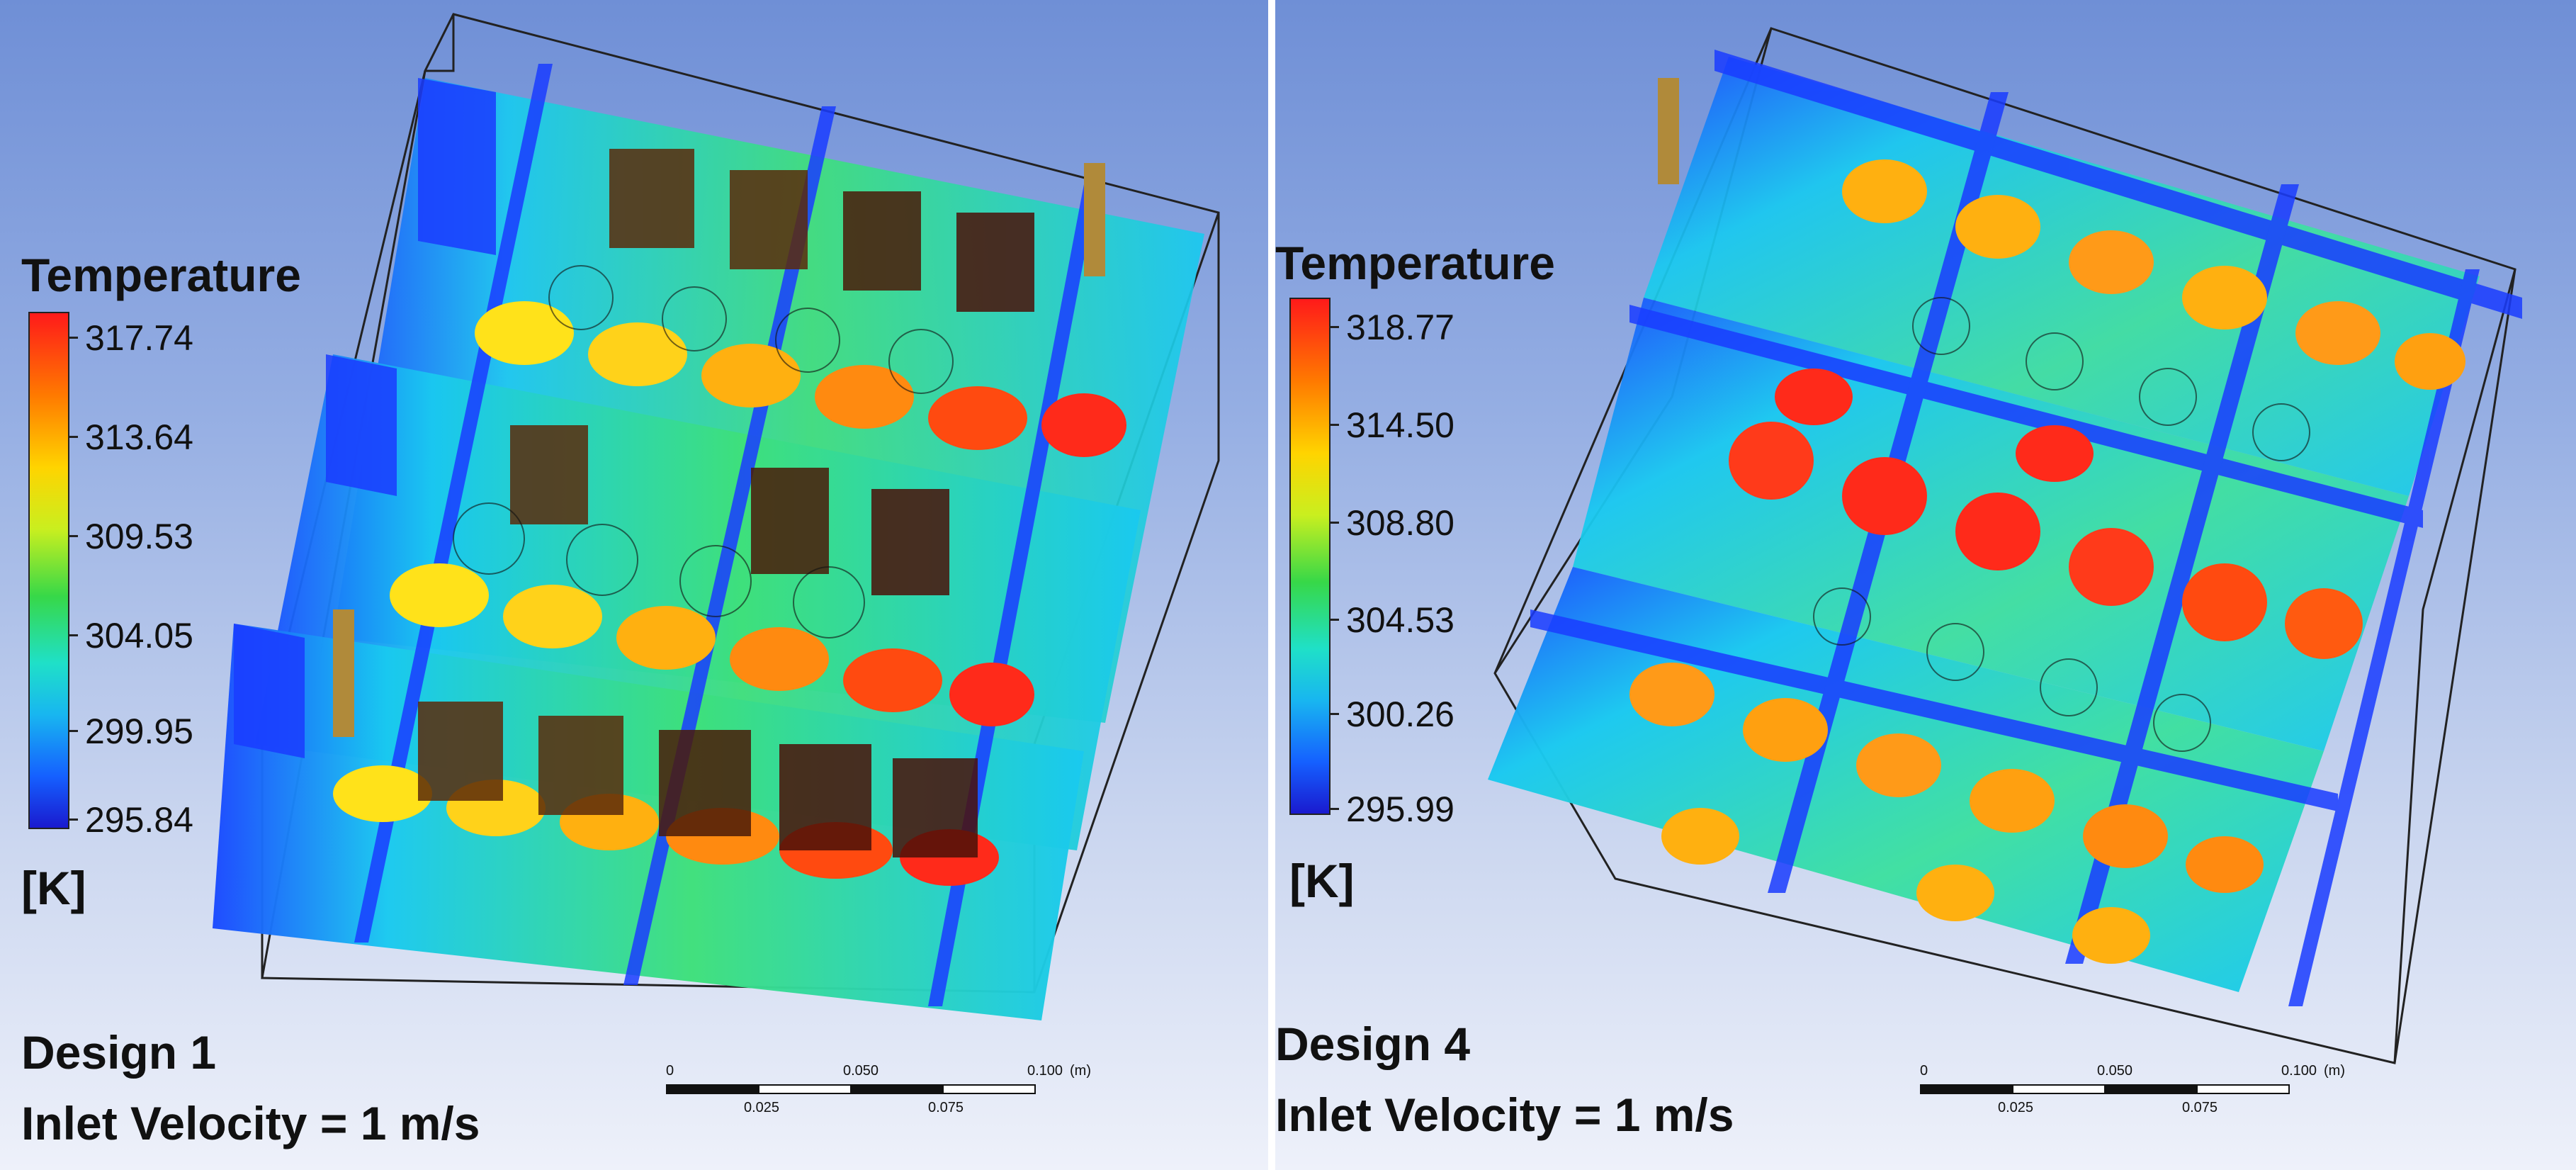  I want to click on legend-tick: 313.64, so click(139, 437).